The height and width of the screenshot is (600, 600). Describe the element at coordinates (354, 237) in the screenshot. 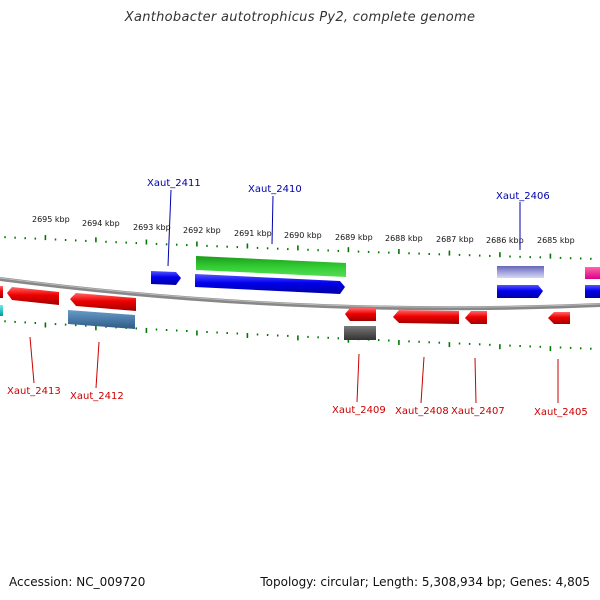

I see `kbp-label: 2689 kbp` at that location.